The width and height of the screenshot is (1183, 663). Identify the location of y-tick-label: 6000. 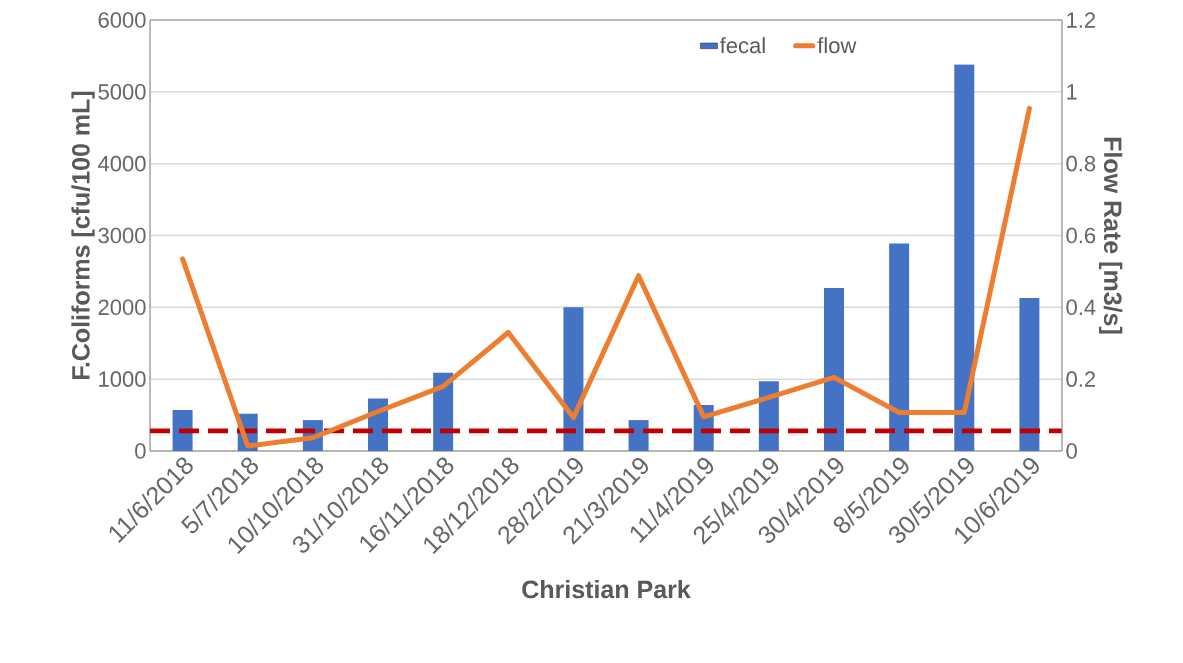
(122, 20).